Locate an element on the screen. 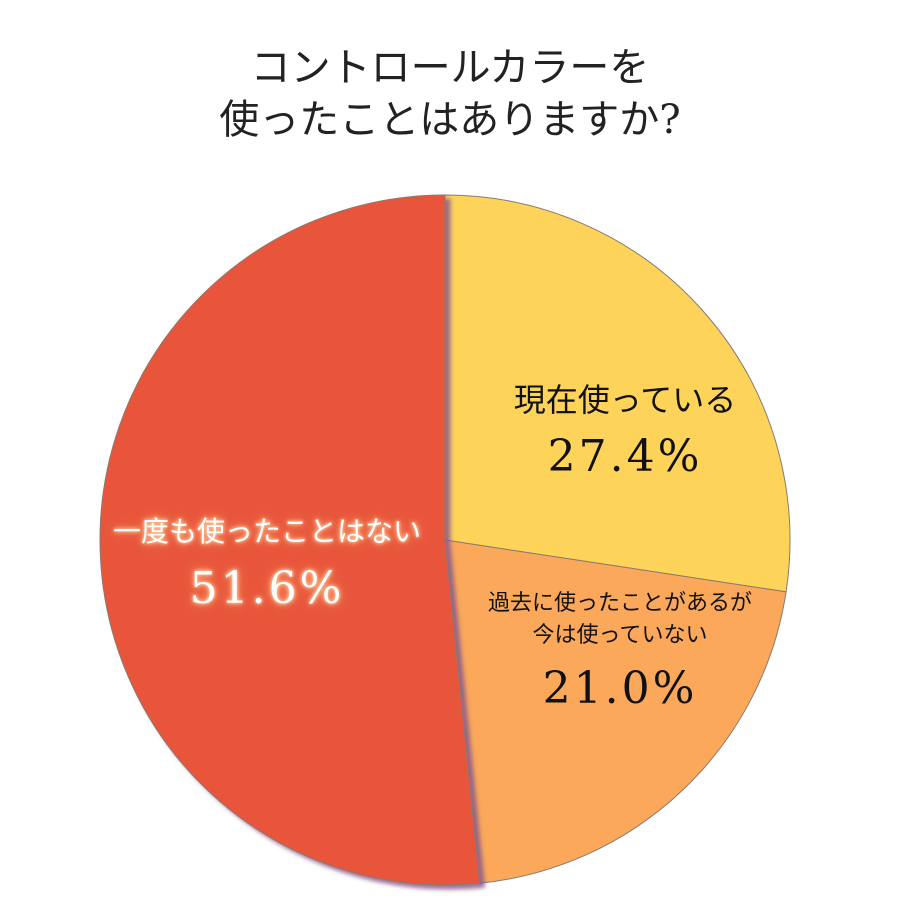 Image resolution: width=900 pixels, height=900 pixels. pie-slice-past is located at coordinates (615, 711).